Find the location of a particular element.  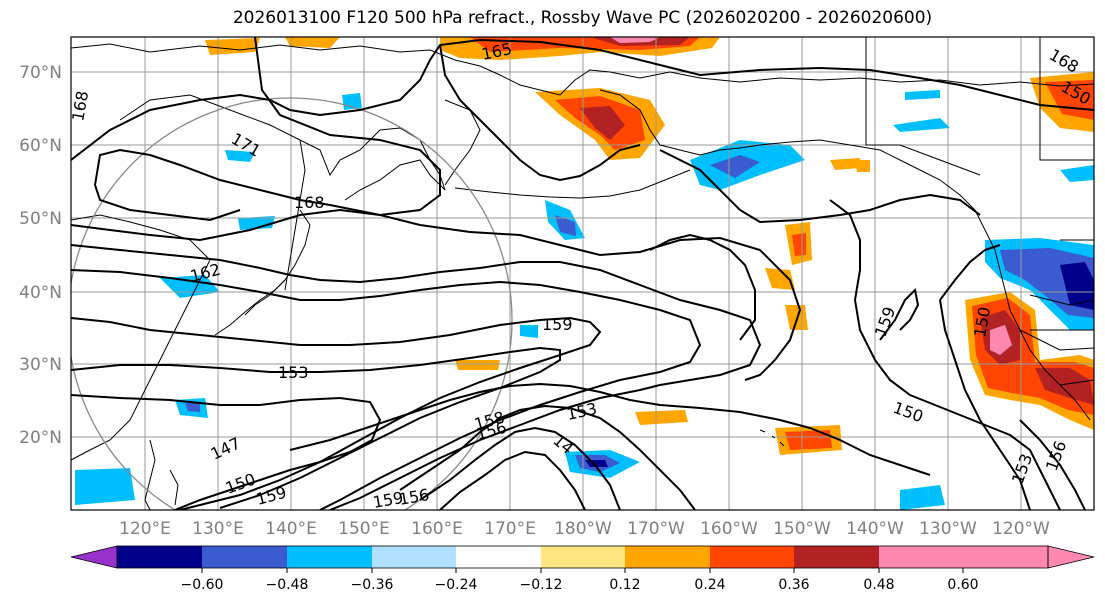

colorbar-tick-label: 0.12 is located at coordinates (624, 585).